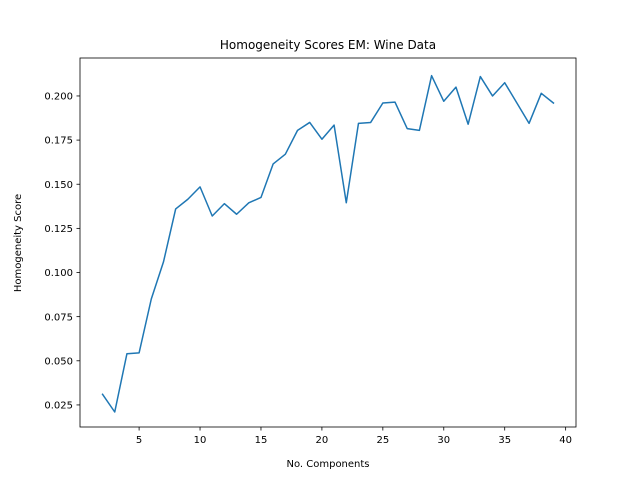 The width and height of the screenshot is (640, 480). What do you see at coordinates (58, 185) in the screenshot?
I see `y-tick-label: 0.150` at bounding box center [58, 185].